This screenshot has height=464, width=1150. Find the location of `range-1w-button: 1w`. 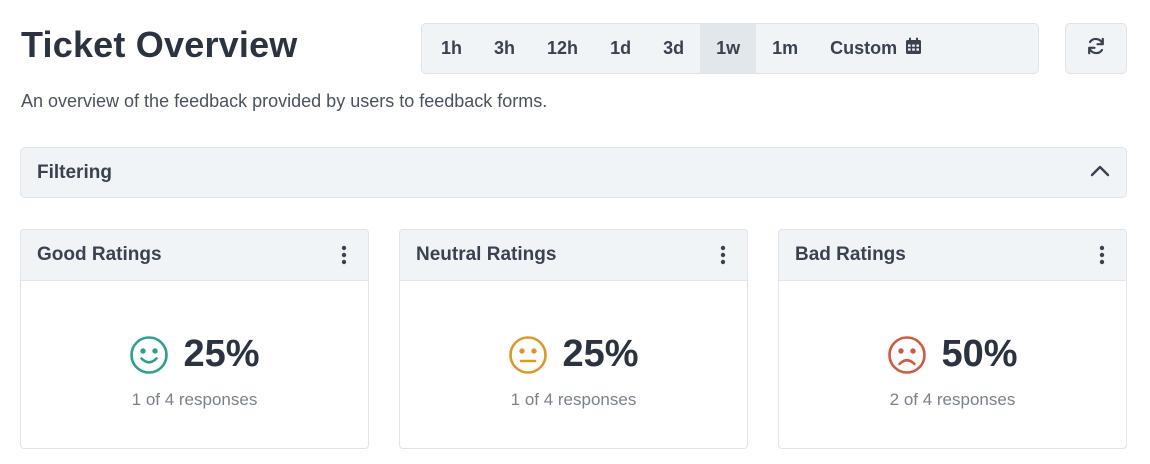

range-1w-button: 1w is located at coordinates (728, 48).